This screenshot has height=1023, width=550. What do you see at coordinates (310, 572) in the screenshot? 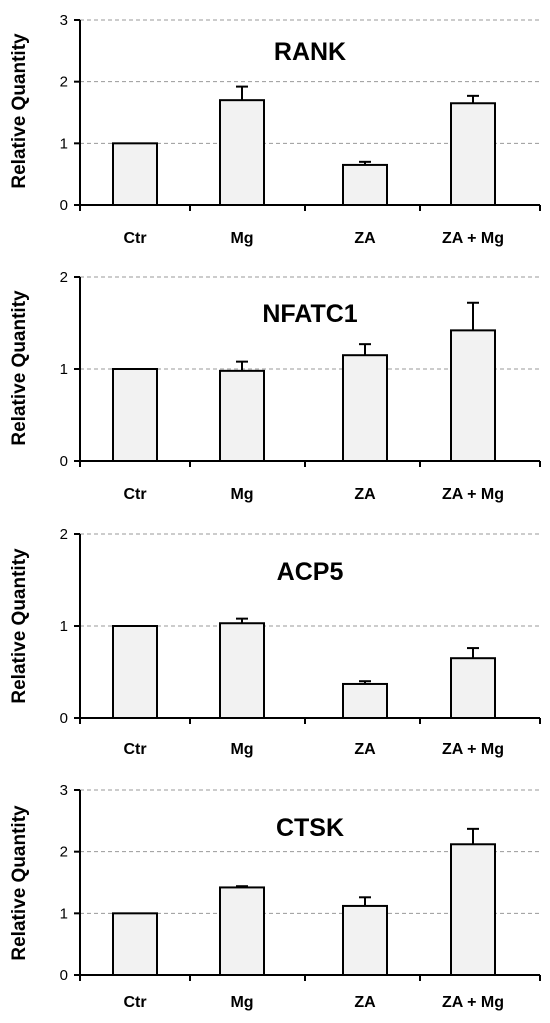
I see `chart-title: ACP5` at bounding box center [310, 572].